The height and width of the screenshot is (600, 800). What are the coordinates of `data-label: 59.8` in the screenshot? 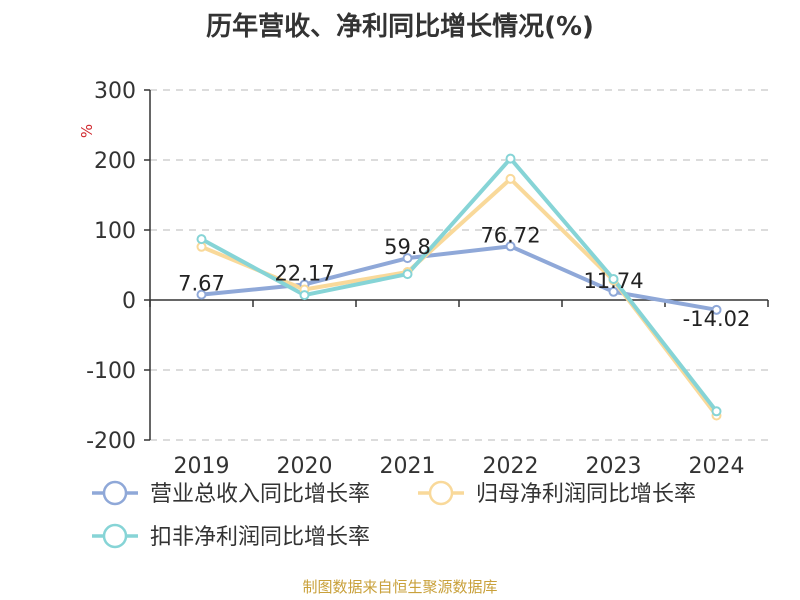 It's located at (407, 247).